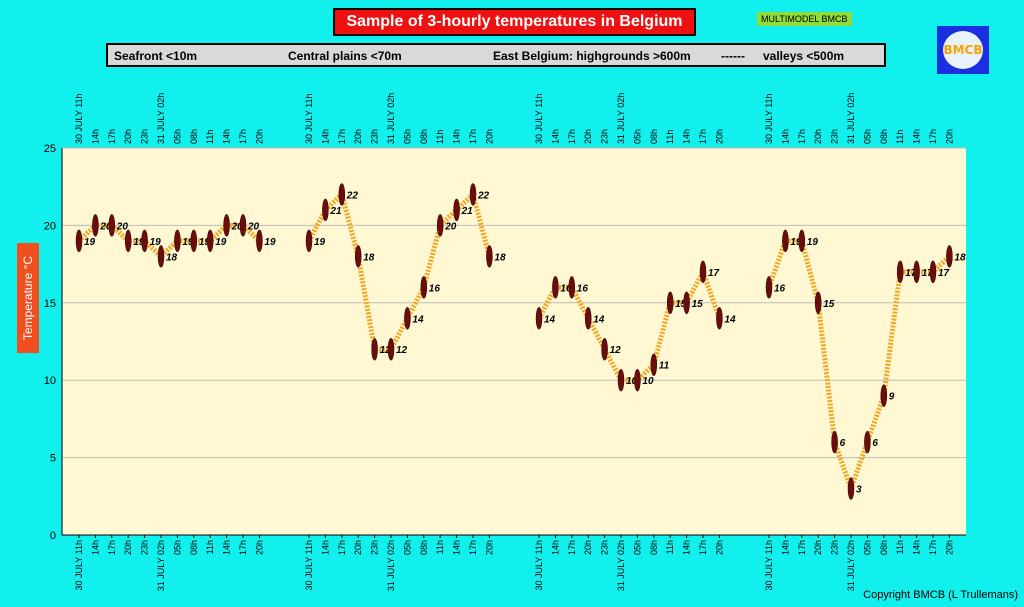  I want to click on data-label: 3, so click(859, 490).